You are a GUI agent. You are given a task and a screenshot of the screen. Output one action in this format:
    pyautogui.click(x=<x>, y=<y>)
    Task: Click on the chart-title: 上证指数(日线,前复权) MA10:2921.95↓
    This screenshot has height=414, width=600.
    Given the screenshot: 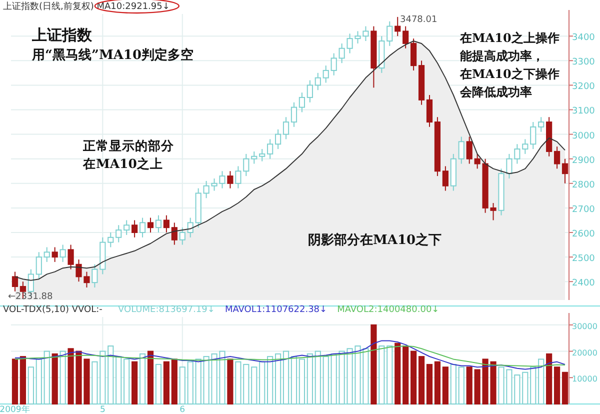 What is the action you would take?
    pyautogui.click(x=86, y=6)
    